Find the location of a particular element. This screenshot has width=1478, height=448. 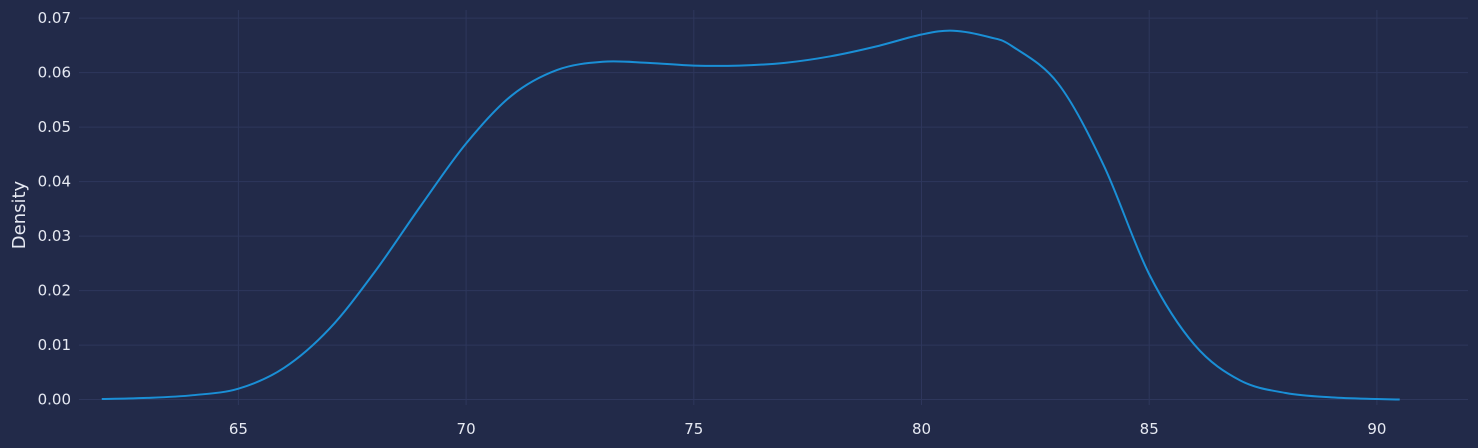

x-tick-label: 70 is located at coordinates (466, 429).